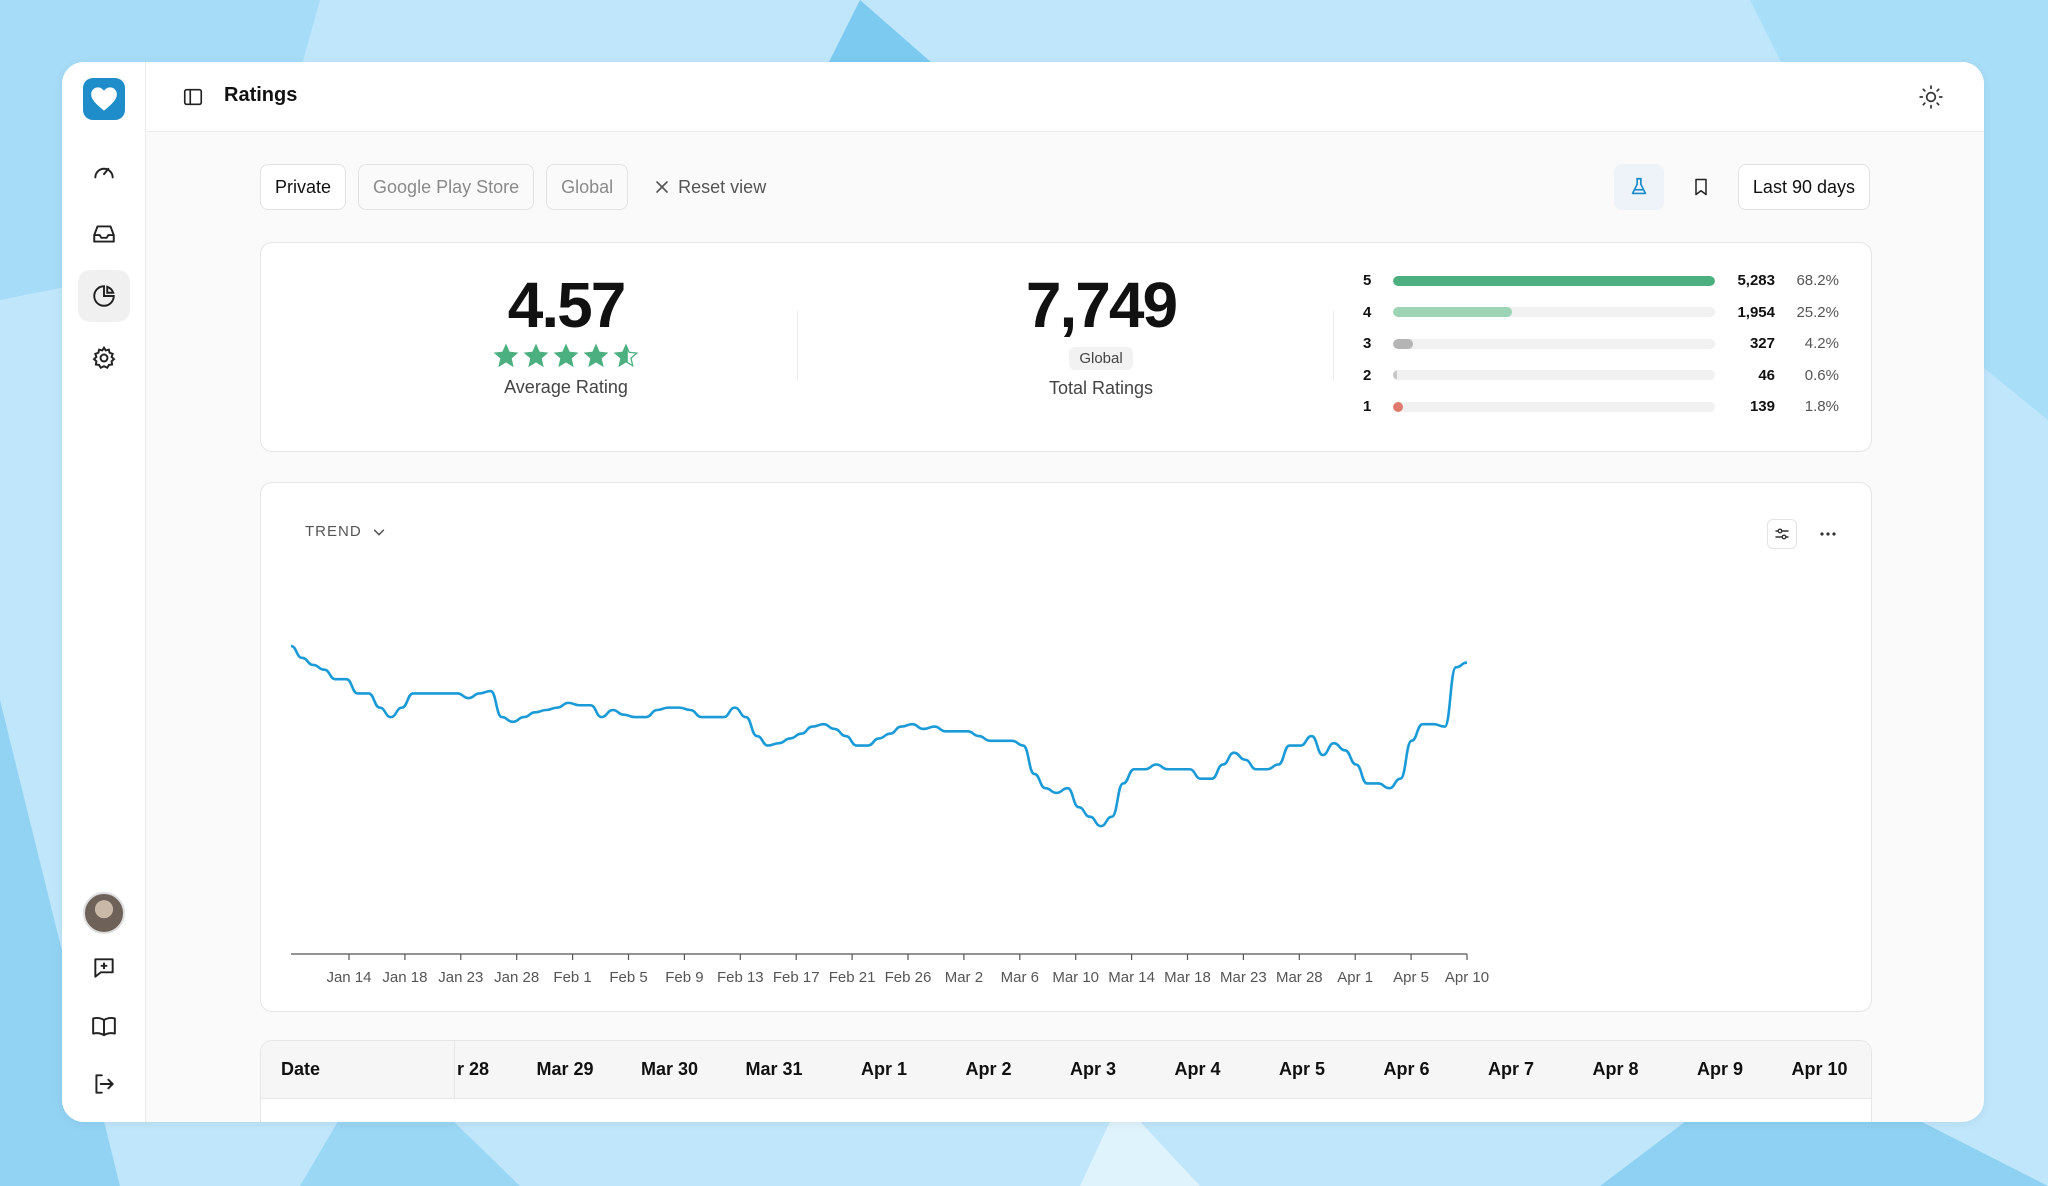 Image resolution: width=2048 pixels, height=1186 pixels. What do you see at coordinates (1805, 534) in the screenshot?
I see `trend-tools` at bounding box center [1805, 534].